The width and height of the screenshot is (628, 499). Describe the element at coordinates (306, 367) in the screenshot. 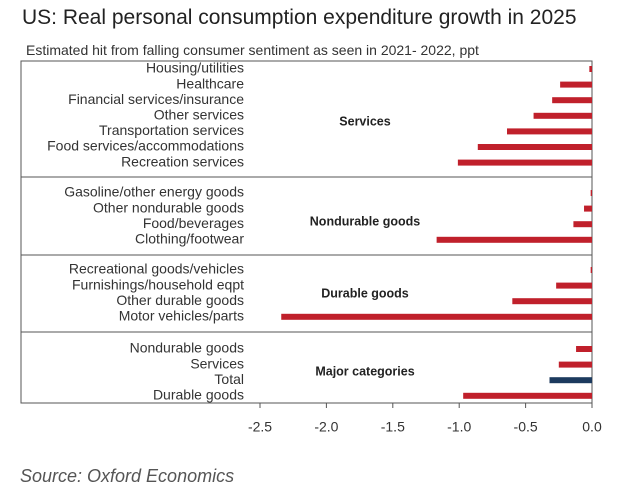

I see `panel-frame` at that location.